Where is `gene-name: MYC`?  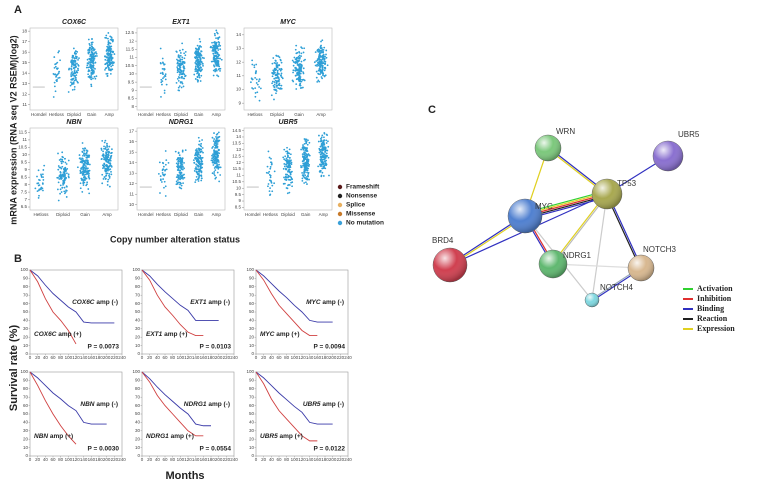 gene-name: MYC is located at coordinates (313, 302).